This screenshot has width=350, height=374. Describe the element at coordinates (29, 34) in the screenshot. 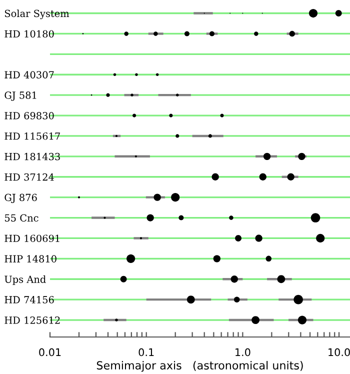

I see `y-tick-label: HD 10180` at that location.